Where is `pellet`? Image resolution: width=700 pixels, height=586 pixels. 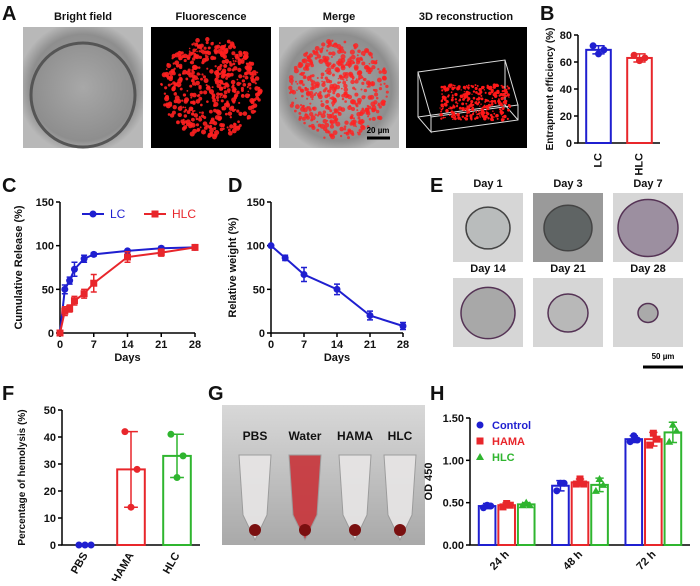 pellet is located at coordinates (355, 530).